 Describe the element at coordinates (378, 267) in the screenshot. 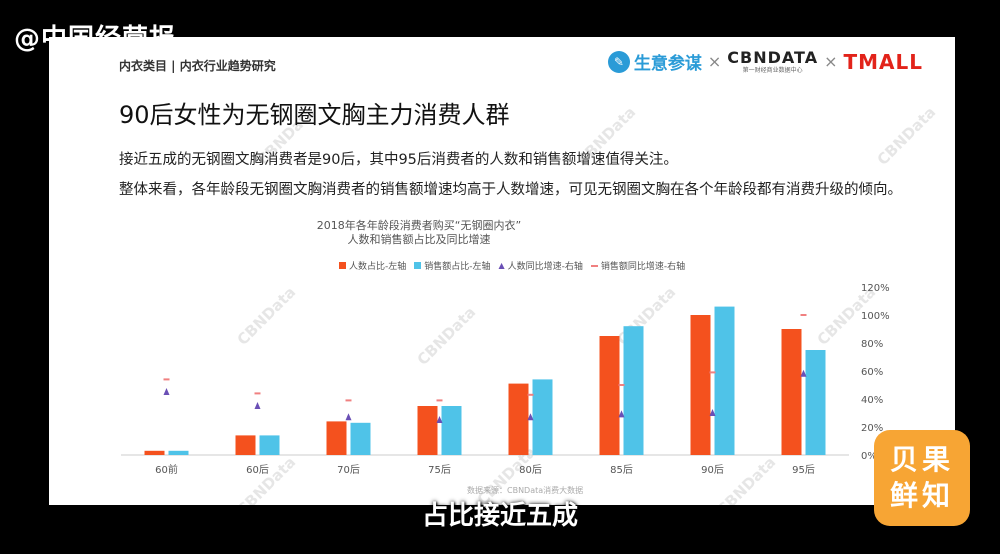

I see `legend-label: 人数占比-左轴` at that location.